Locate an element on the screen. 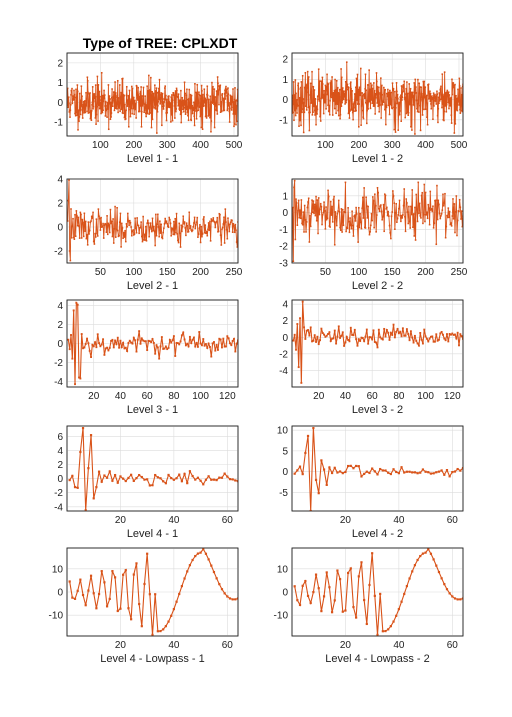  x-tick-label: 120 is located at coordinates (227, 396).